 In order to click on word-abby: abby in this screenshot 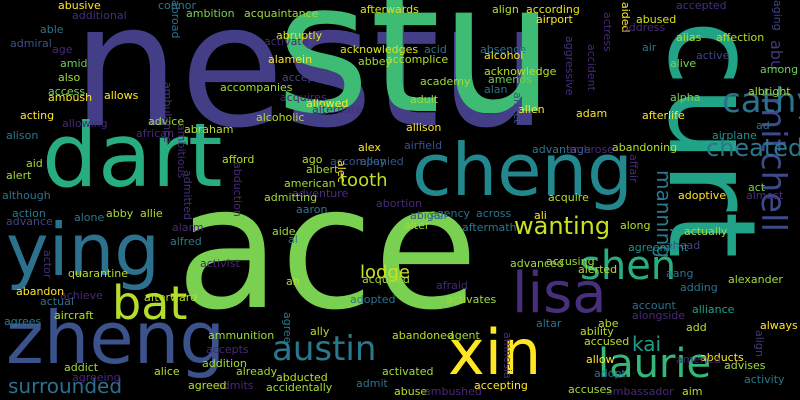, I will do `click(120, 213)`.